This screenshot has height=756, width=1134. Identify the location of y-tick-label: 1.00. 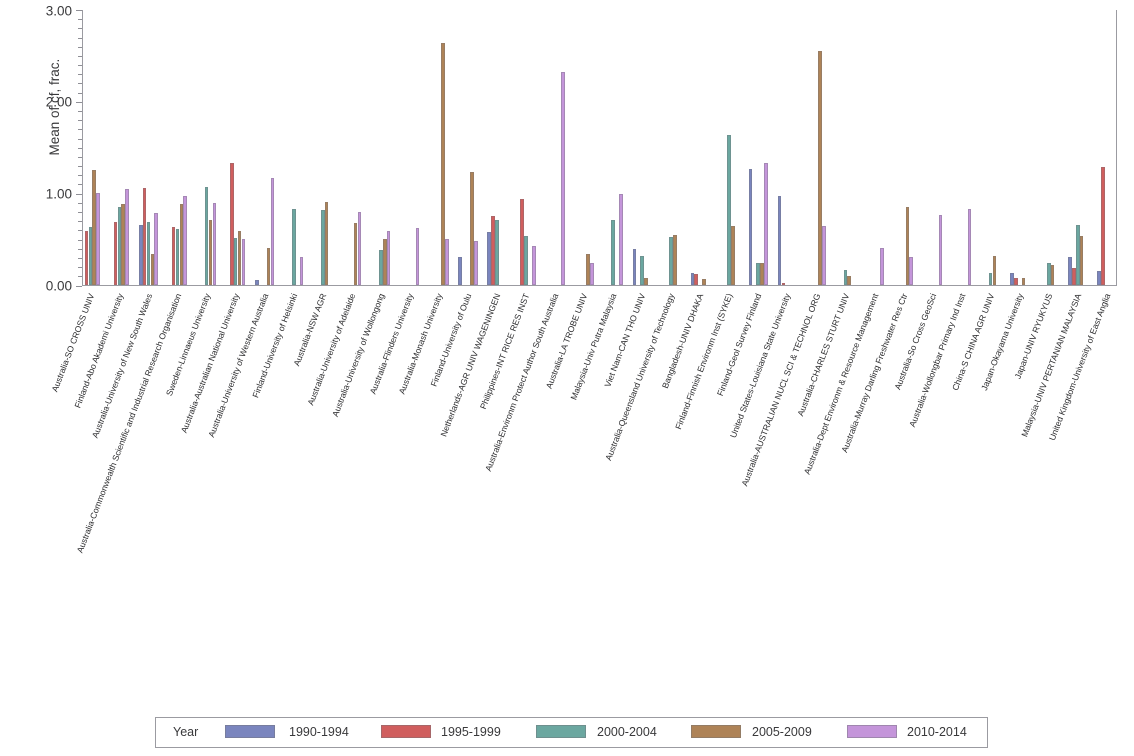
(58, 194).